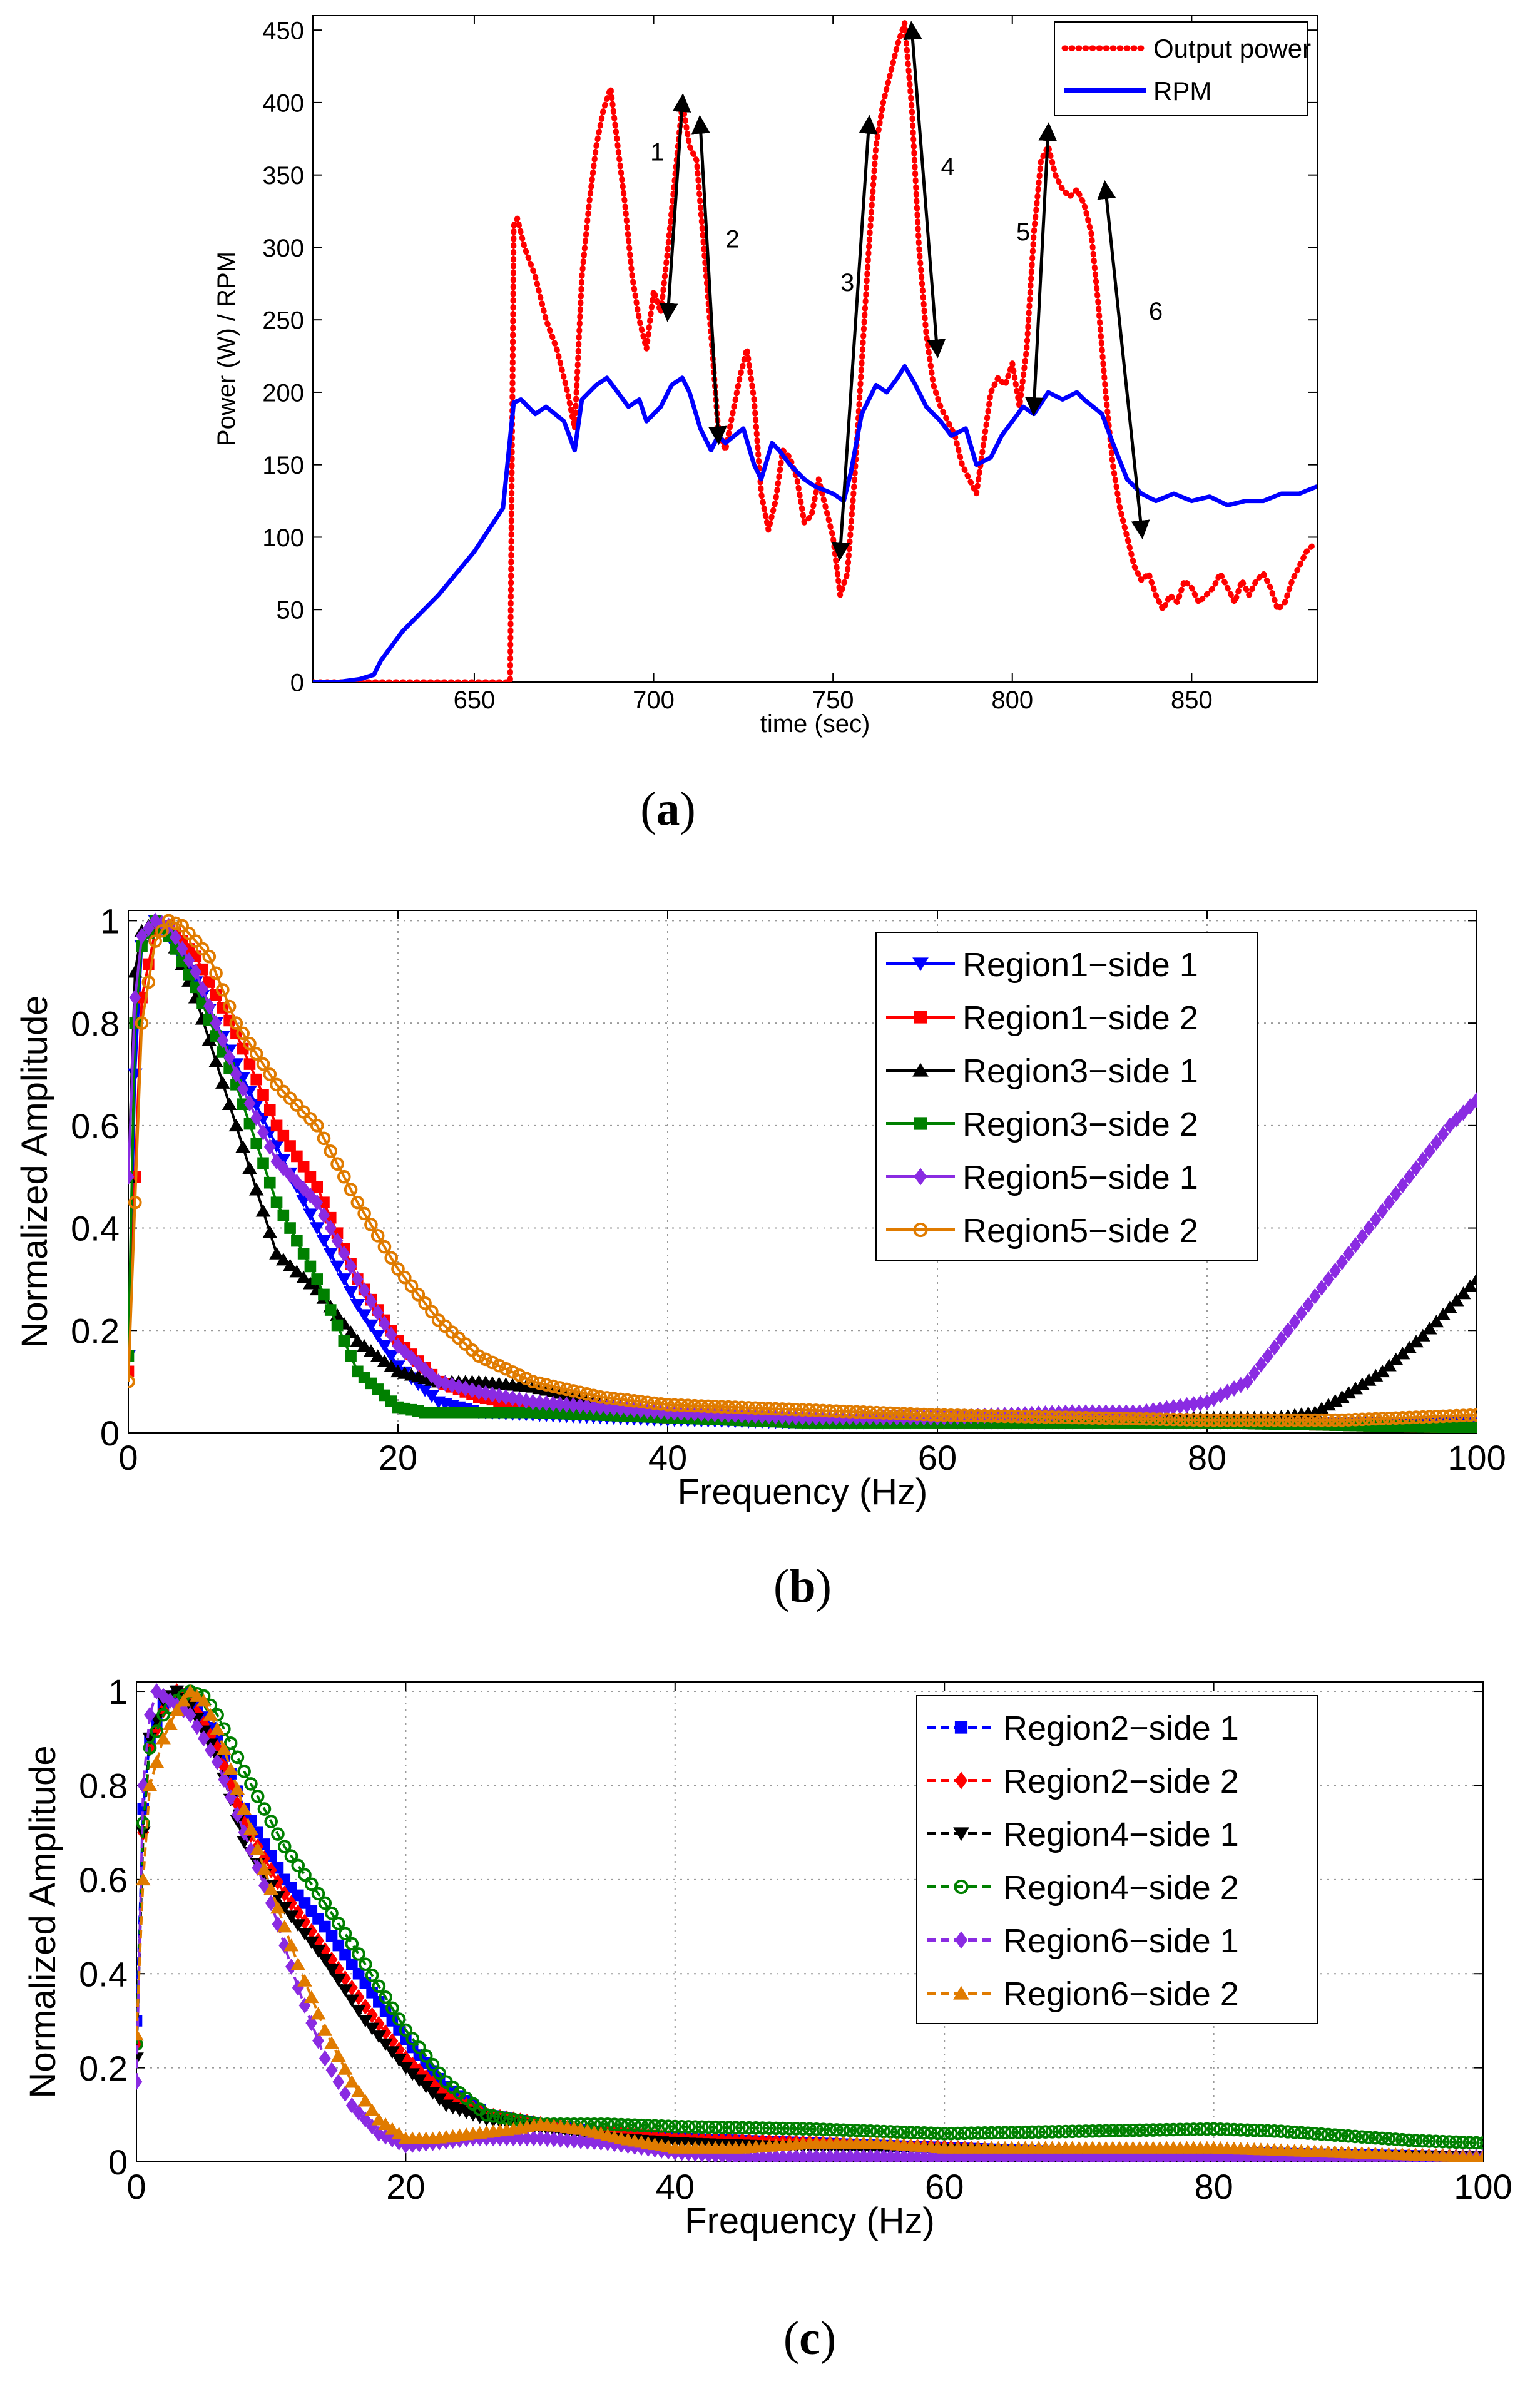  Describe the element at coordinates (1080, 1177) in the screenshot. I see `legend-label: Region5−side 1` at that location.